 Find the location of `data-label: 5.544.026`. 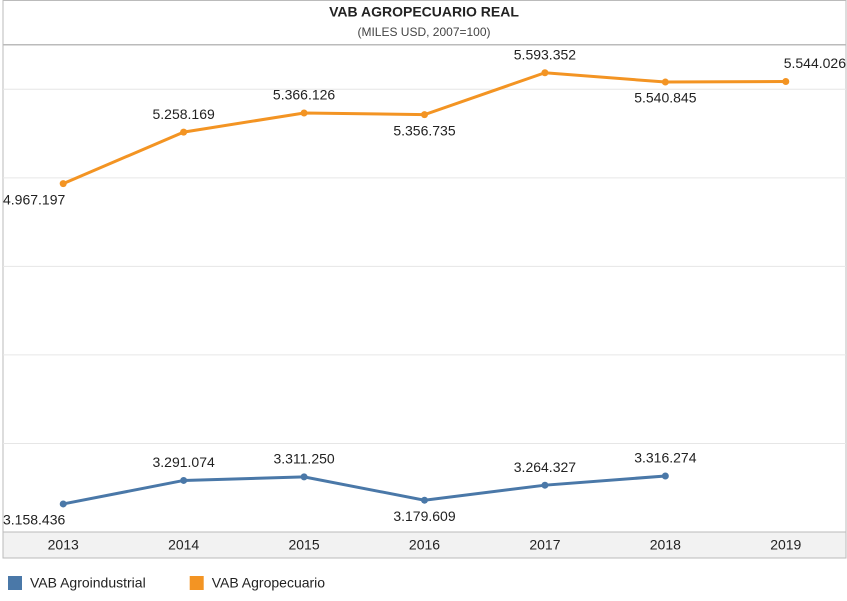

data-label: 5.544.026 is located at coordinates (815, 63).